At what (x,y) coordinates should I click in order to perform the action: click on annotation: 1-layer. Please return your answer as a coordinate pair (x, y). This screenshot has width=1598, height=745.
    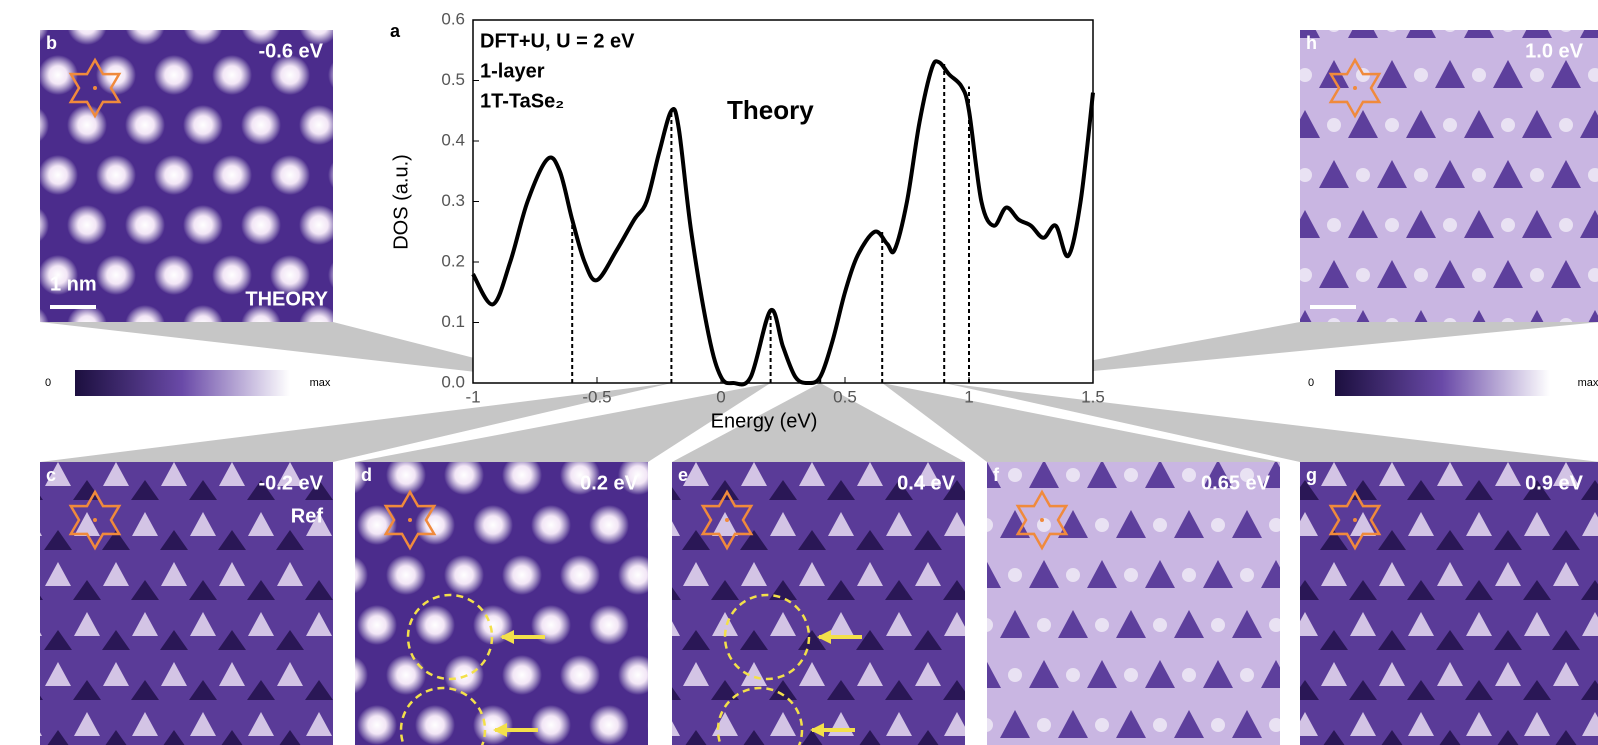
    Looking at the image, I should click on (512, 71).